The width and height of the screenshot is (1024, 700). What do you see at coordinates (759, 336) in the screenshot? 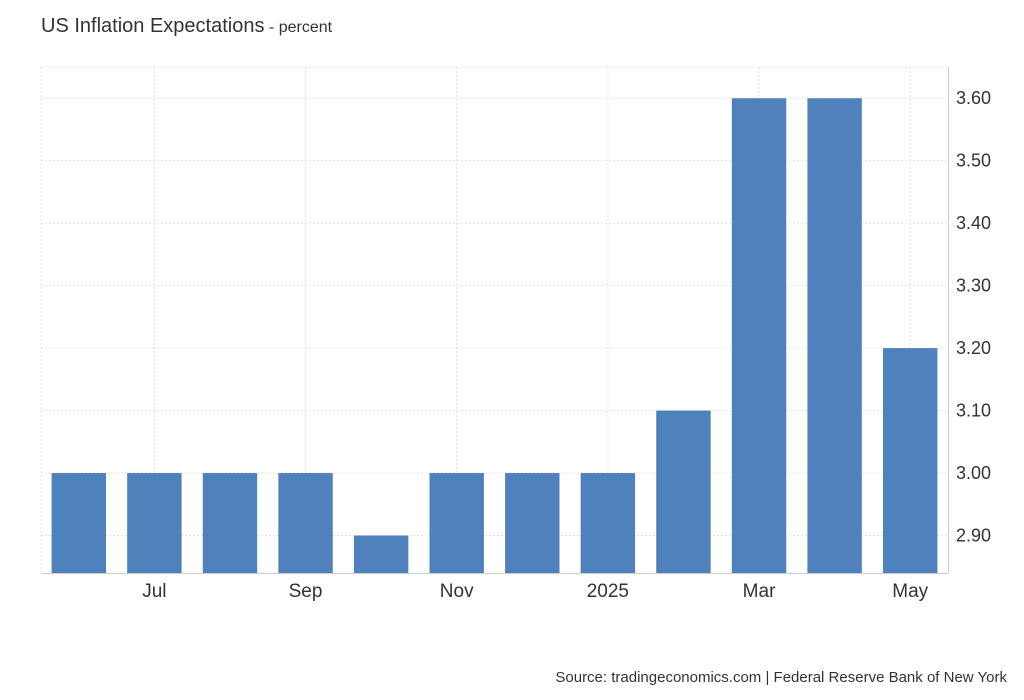
I see `bar-mar` at bounding box center [759, 336].